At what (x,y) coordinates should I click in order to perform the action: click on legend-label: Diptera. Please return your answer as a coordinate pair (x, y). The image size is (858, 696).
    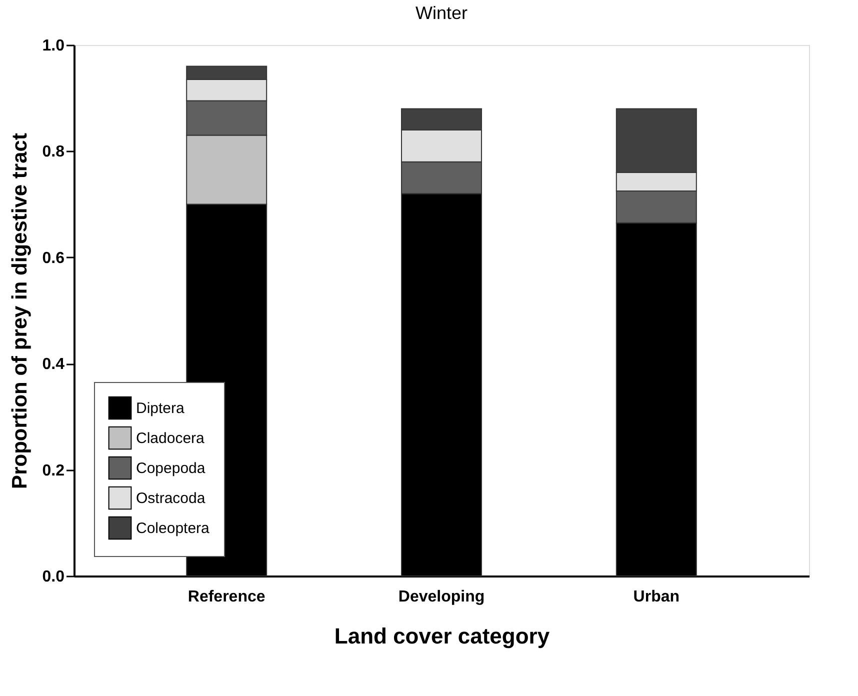
    Looking at the image, I should click on (161, 408).